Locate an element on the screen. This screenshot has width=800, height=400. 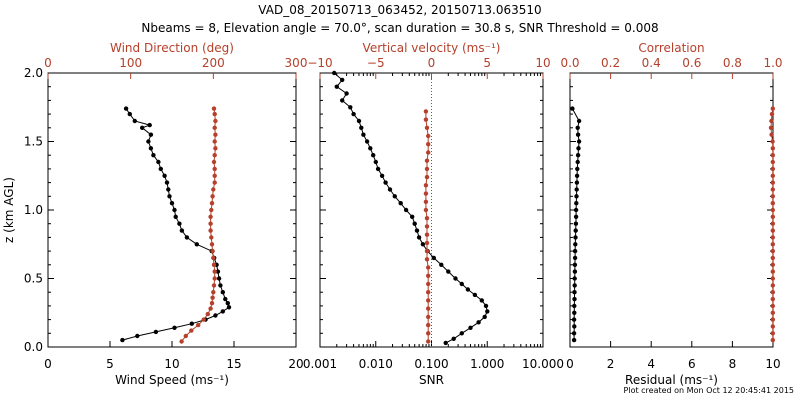
x-axis-label-bottom: Wind Speed (ms⁻¹) is located at coordinates (172, 380).